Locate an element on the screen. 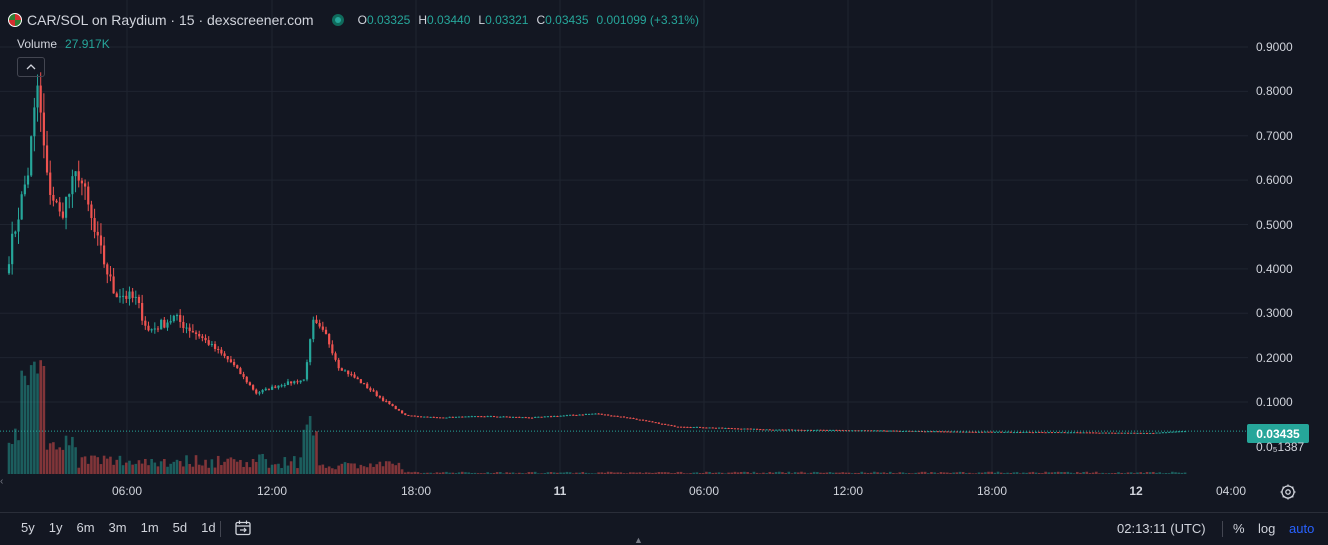  timeframe-6m-button: 6m is located at coordinates (85, 527).